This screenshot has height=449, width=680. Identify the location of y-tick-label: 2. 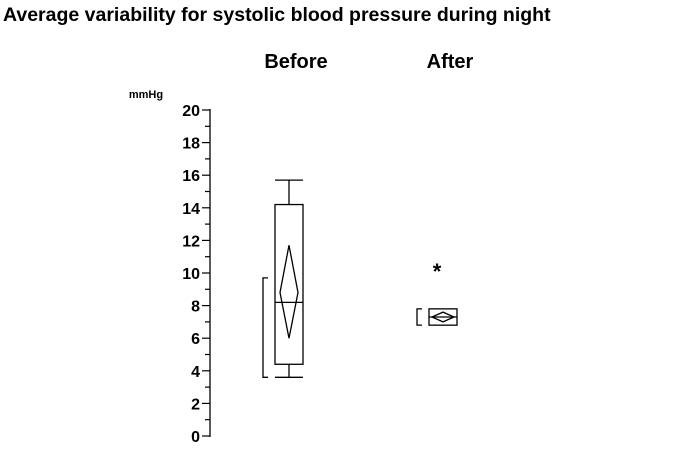
(195, 404).